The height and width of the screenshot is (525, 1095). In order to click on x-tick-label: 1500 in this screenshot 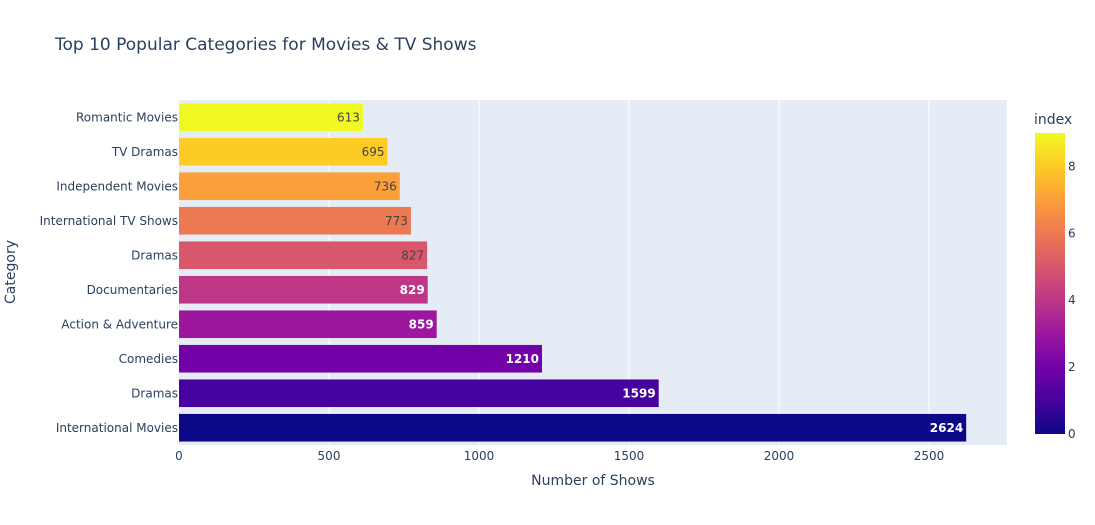, I will do `click(629, 456)`.